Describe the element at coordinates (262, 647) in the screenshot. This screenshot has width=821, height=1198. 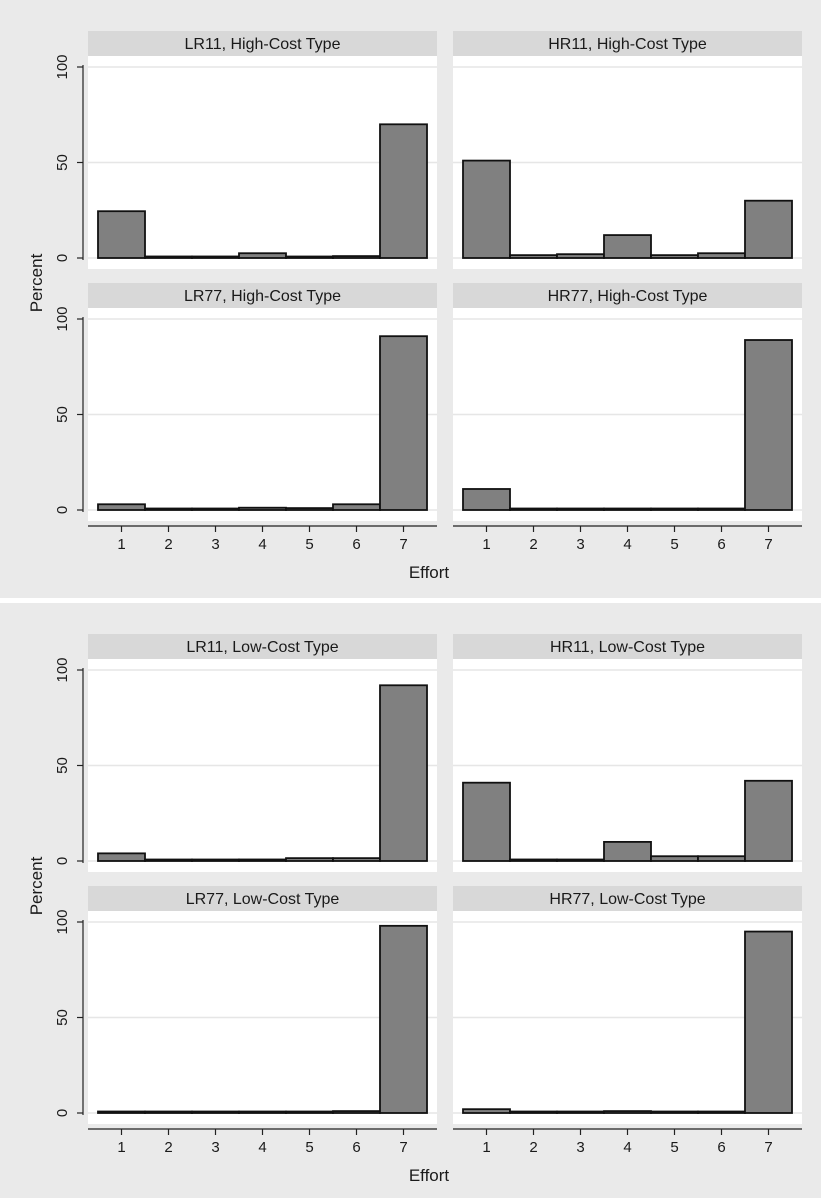
I see `panel-title: LR11, Low-Cost Type` at that location.